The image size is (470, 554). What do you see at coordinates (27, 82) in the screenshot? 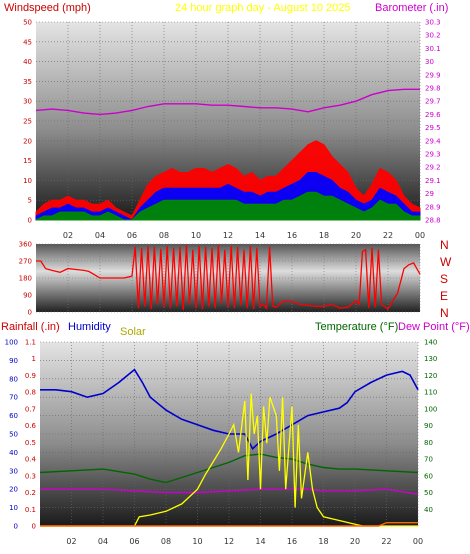
I see `windspeed-tick-label: 35` at bounding box center [27, 82].